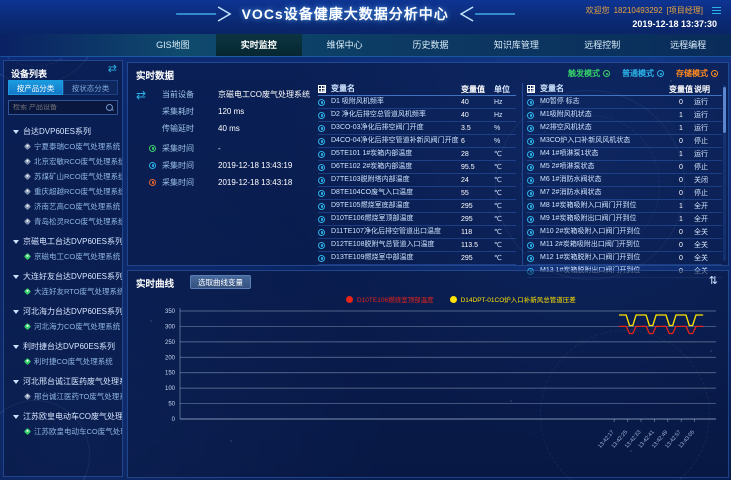 The image size is (731, 480). Describe the element at coordinates (701, 141) in the screenshot. I see `variable-desc: 停止` at that location.